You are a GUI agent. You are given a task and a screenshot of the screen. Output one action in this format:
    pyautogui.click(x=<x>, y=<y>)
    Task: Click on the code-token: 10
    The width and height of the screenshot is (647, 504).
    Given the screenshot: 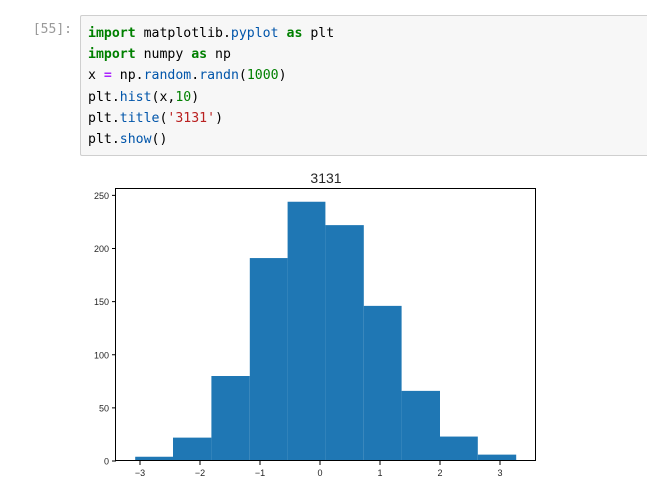 What is the action you would take?
    pyautogui.click(x=183, y=97)
    